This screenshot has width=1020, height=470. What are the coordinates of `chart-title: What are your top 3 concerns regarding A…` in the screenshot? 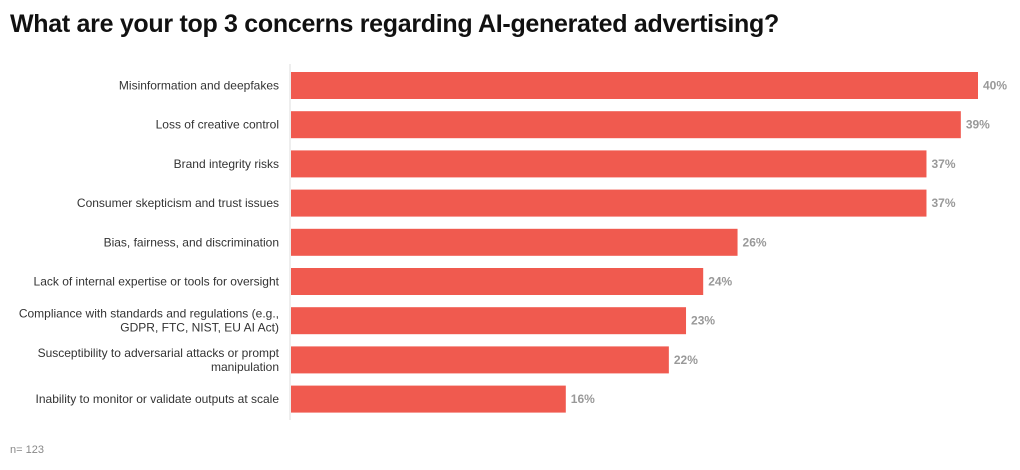 It's located at (394, 24).